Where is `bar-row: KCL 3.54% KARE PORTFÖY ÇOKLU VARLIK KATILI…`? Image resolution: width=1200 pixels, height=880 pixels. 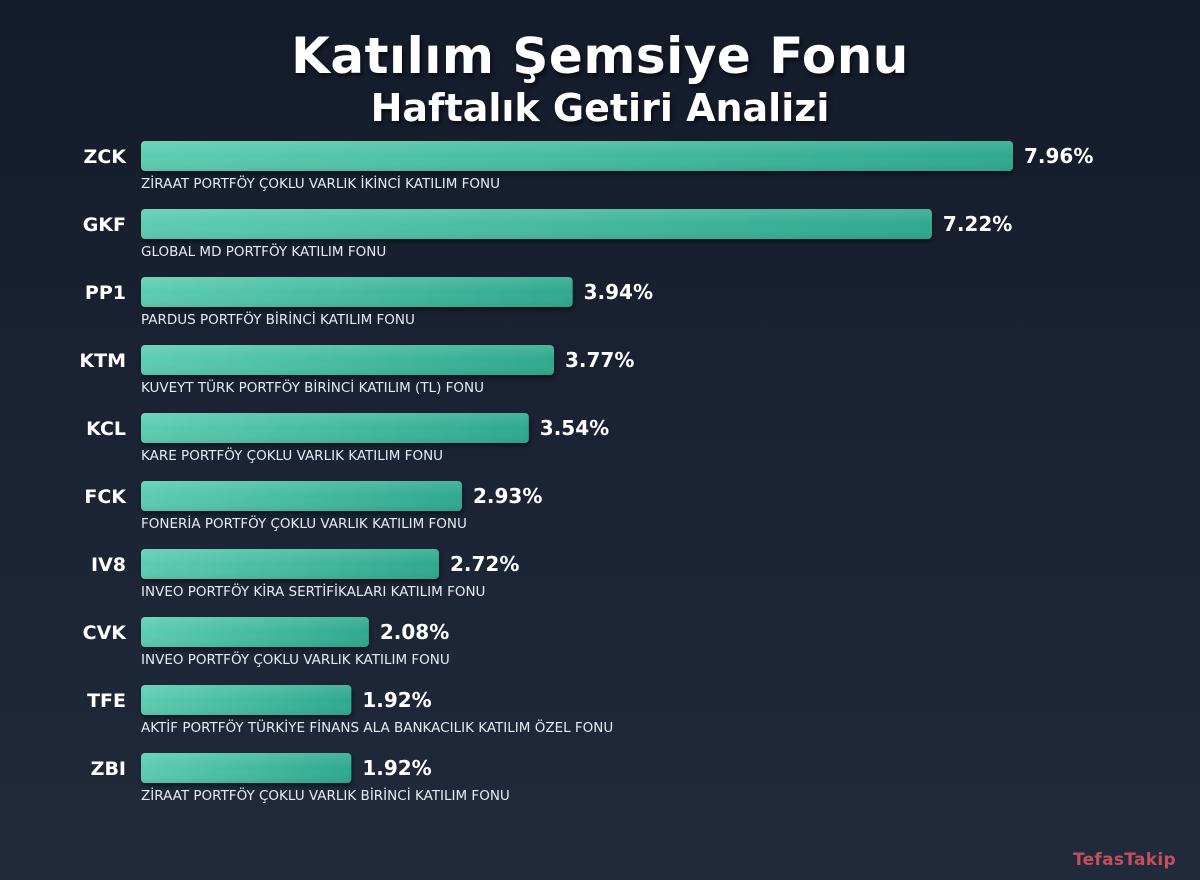 bar-row: KCL 3.54% KARE PORTFÖY ÇOKLU VARLIK KATILI… is located at coordinates (347, 438).